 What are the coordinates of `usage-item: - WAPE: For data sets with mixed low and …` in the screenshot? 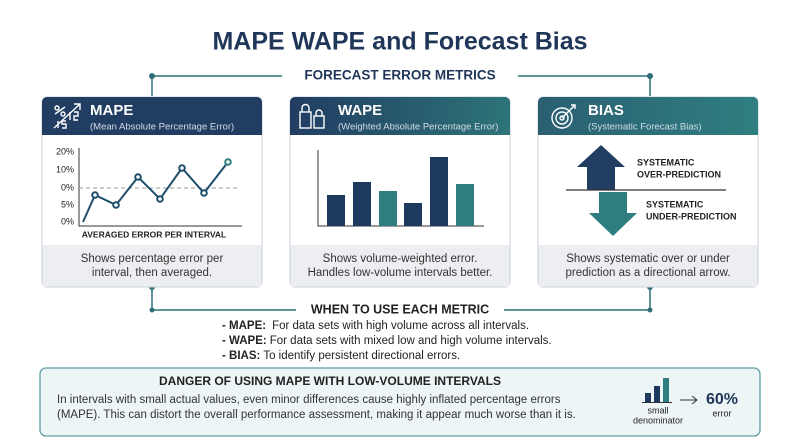 It's located at (387, 341).